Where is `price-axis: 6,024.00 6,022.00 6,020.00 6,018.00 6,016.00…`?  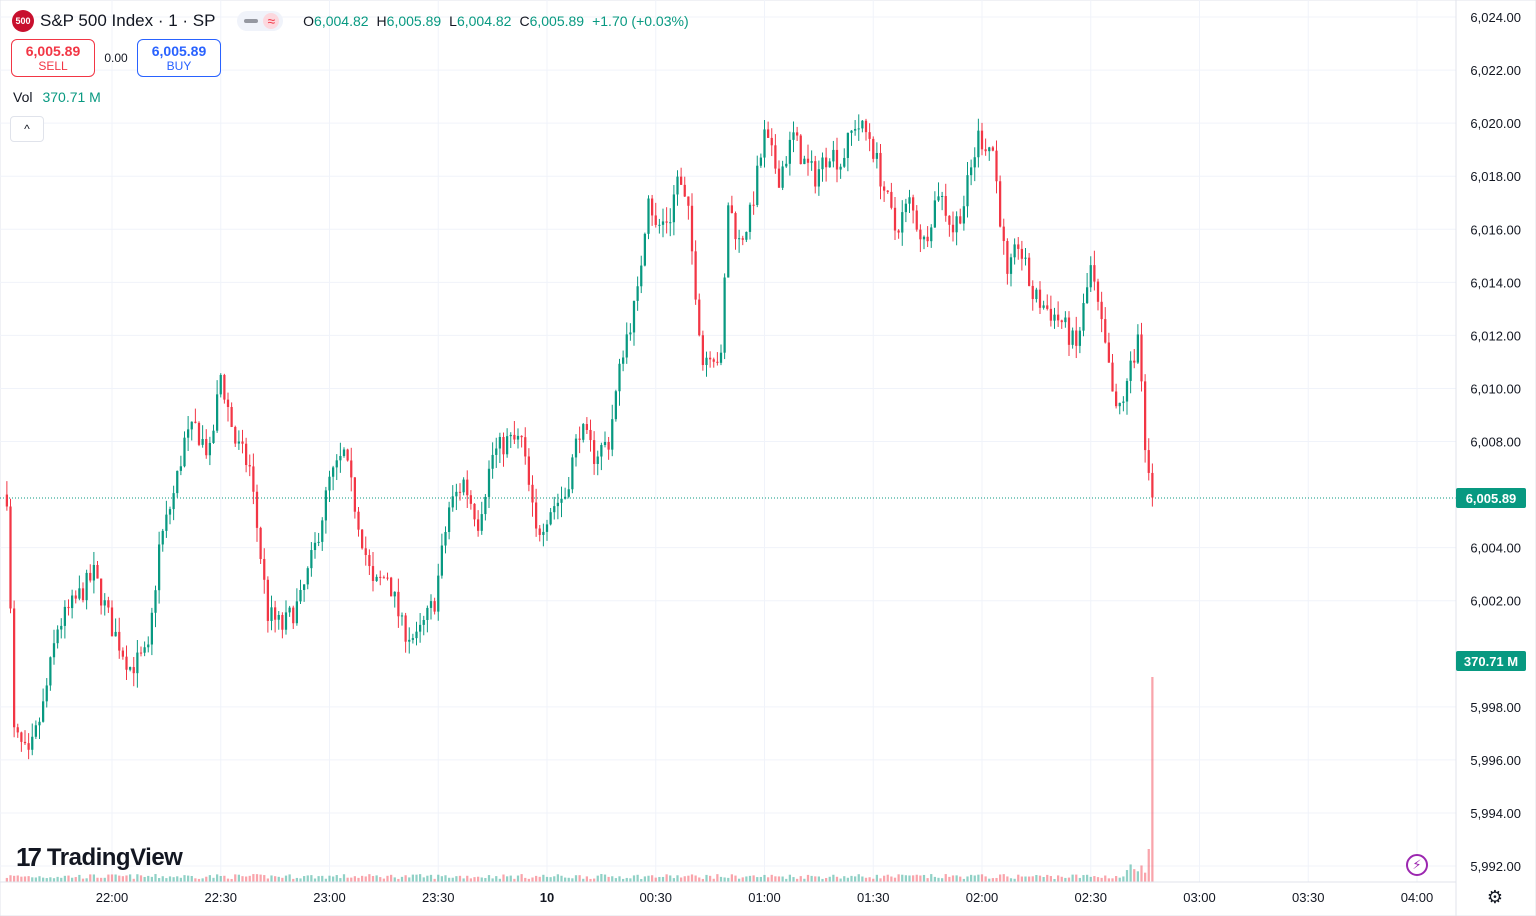 price-axis: 6,024.00 6,022.00 6,020.00 6,018.00 6,016.00… is located at coordinates (1488, 458).